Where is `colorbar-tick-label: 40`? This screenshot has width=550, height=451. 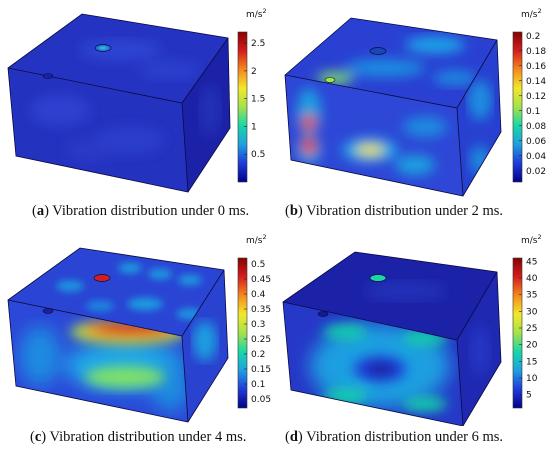 colorbar-tick-label: 40 is located at coordinates (532, 279).